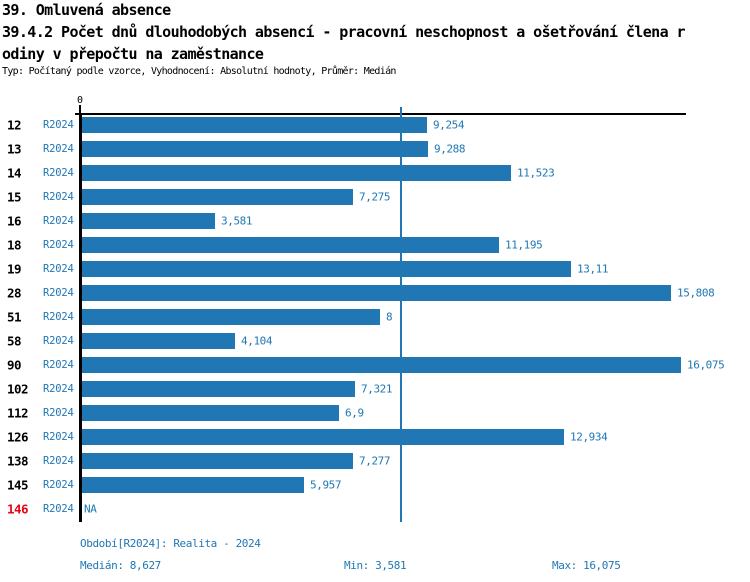 The width and height of the screenshot is (750, 582). What do you see at coordinates (14, 197) in the screenshot?
I see `row-category-label: 15` at bounding box center [14, 197].